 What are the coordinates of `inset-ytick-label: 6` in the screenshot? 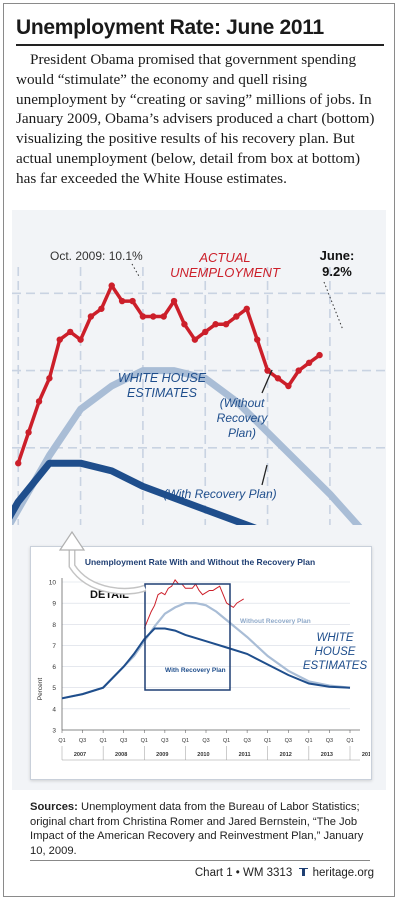 It's located at (54, 667).